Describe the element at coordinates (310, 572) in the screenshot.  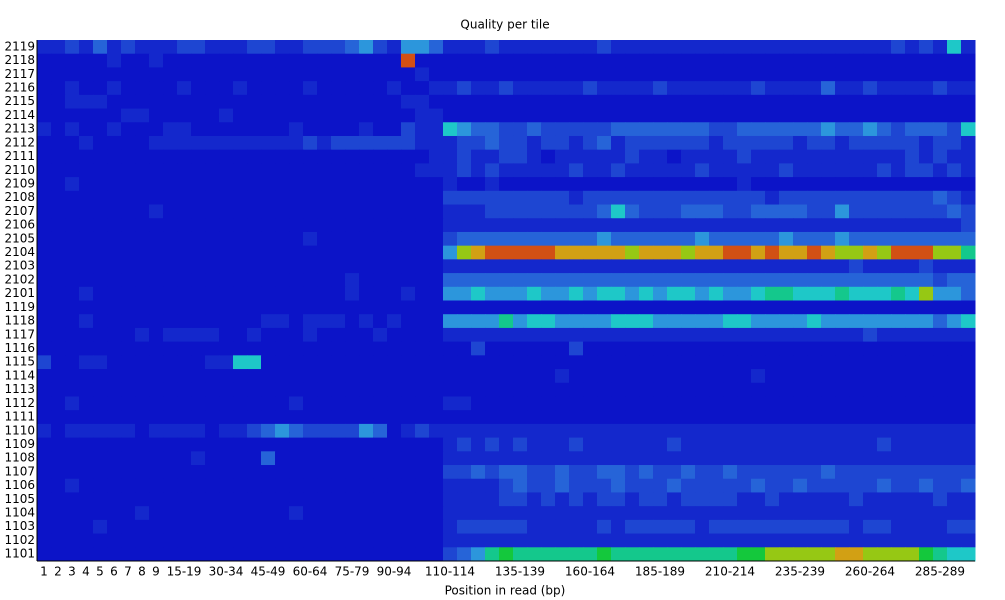
I see `x-tick-label: 60-64` at that location.